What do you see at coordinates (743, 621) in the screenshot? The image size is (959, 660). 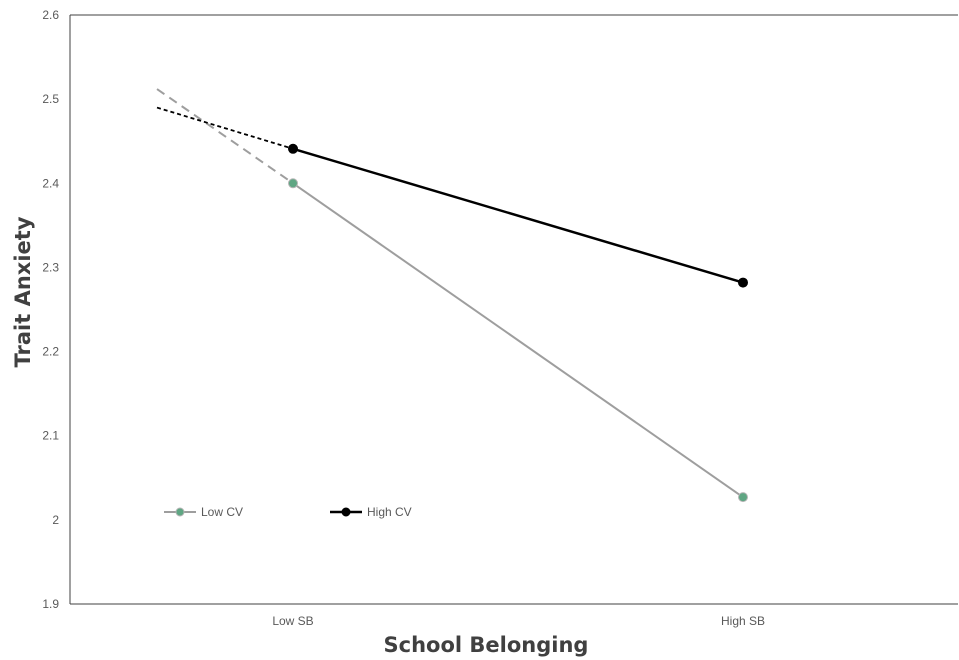 I see `x-tick-label: High SB` at bounding box center [743, 621].